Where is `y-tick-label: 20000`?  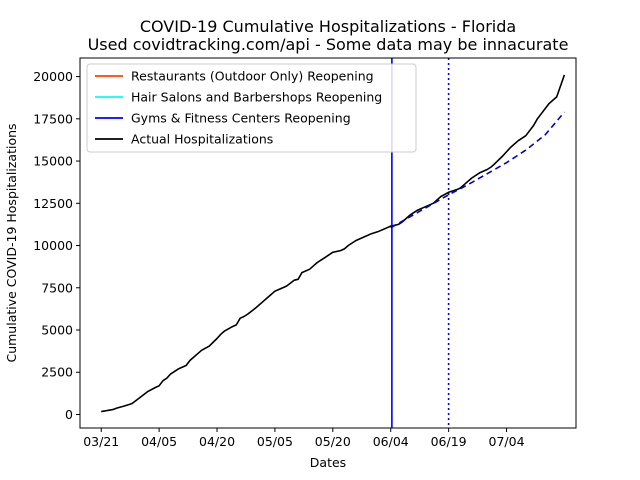
y-tick-label: 20000 is located at coordinates (53, 76).